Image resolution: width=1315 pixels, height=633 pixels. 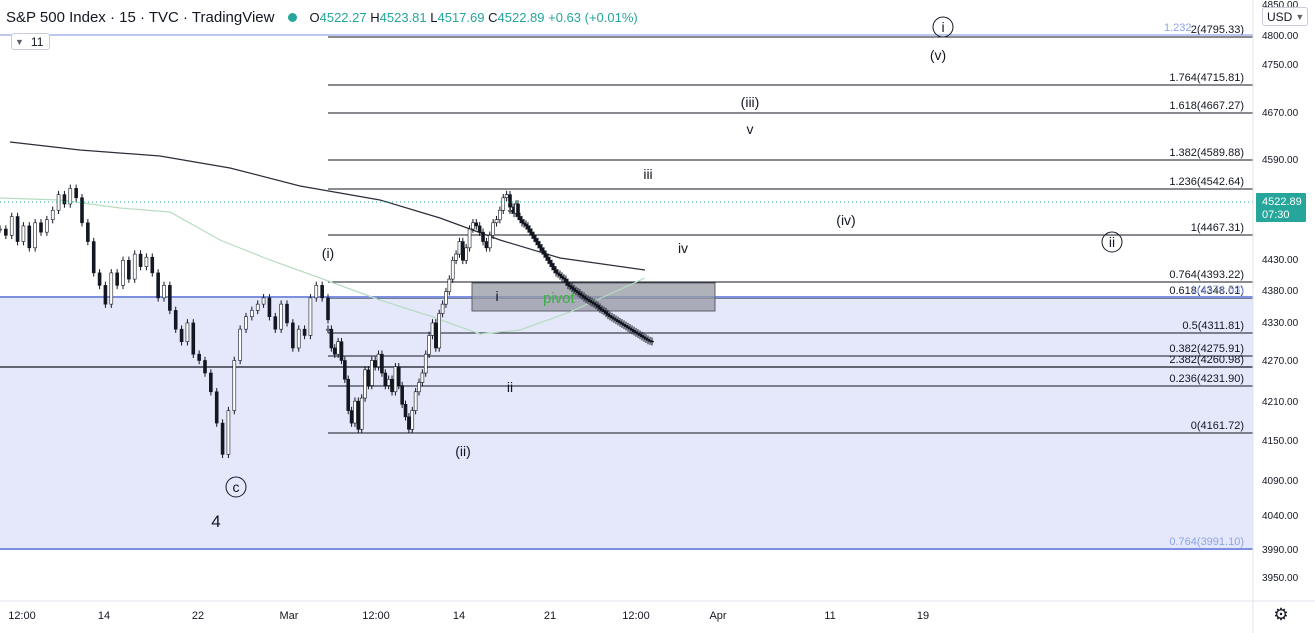 I want to click on wave-label: 4, so click(x=215, y=521).